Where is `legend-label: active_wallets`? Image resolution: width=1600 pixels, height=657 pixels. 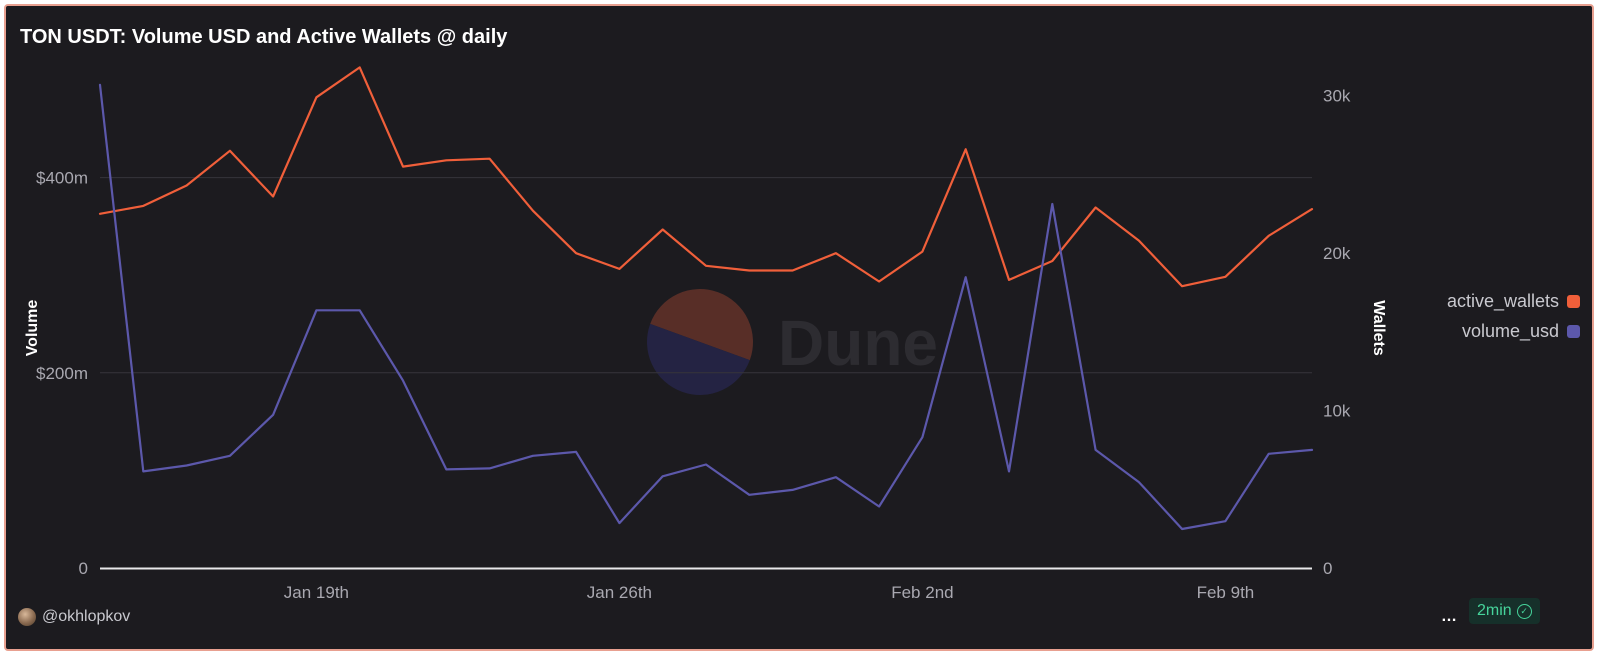 legend-label: active_wallets is located at coordinates (1502, 300).